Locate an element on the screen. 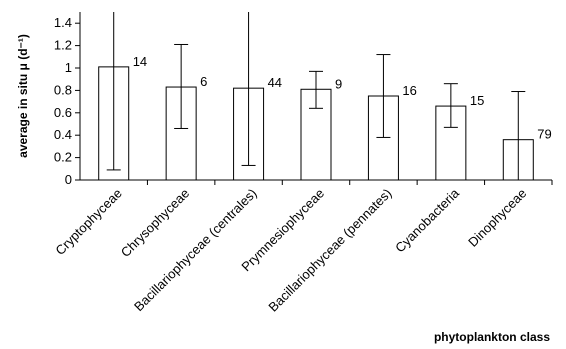 The height and width of the screenshot is (349, 566). bar is located at coordinates (316, 134).